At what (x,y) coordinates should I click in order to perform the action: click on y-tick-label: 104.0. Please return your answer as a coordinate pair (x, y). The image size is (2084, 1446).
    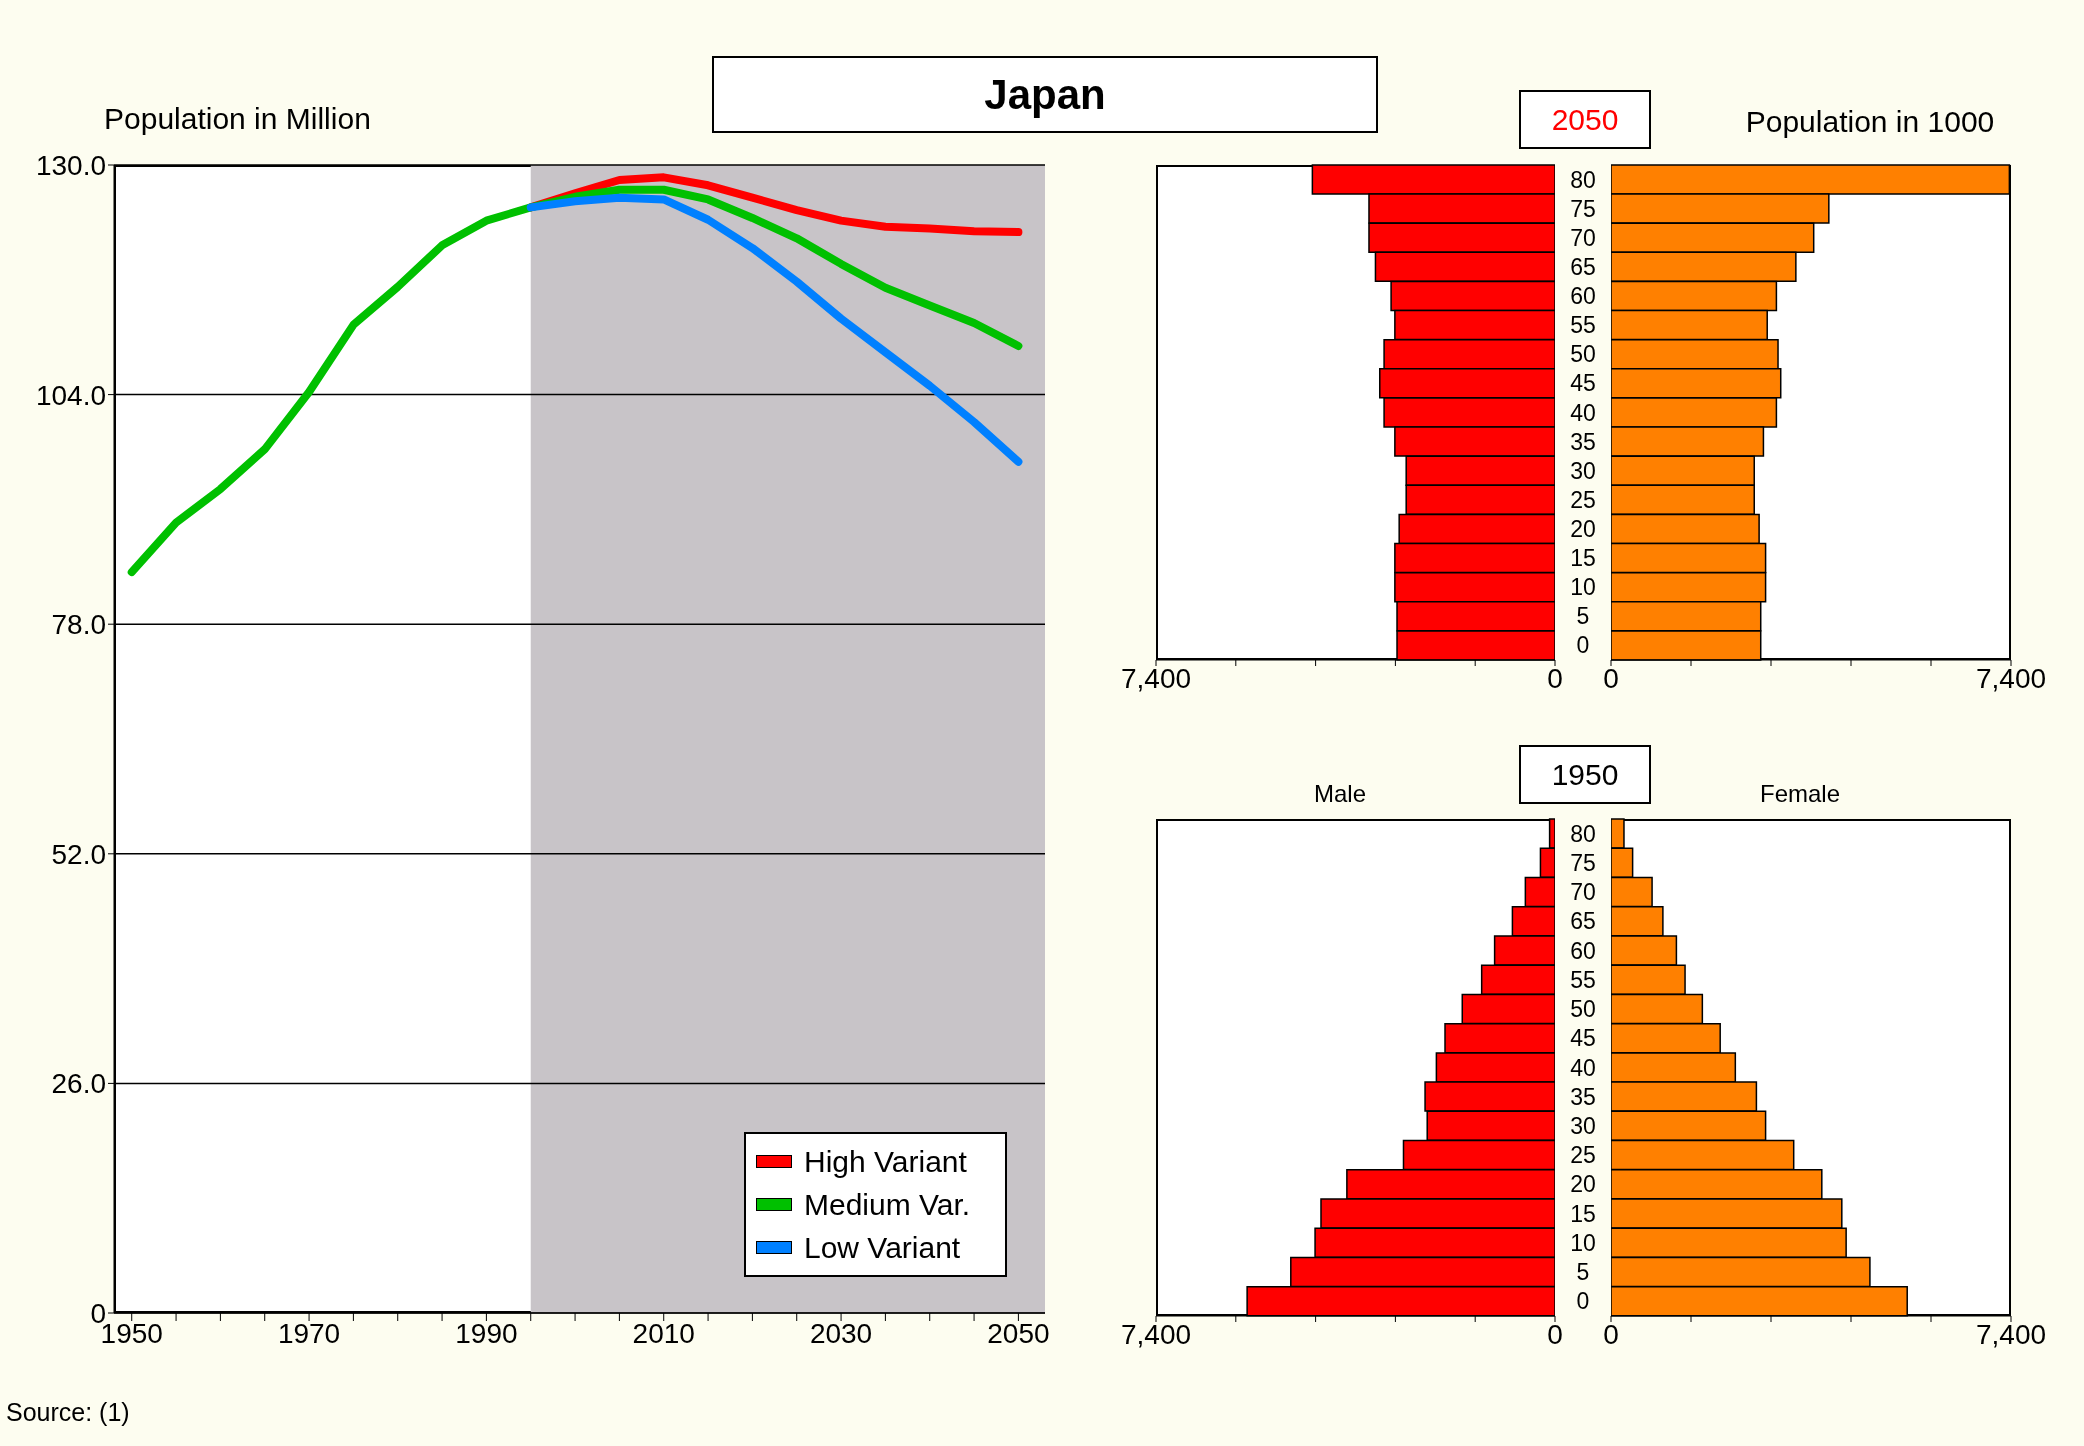
    Looking at the image, I should click on (70, 395).